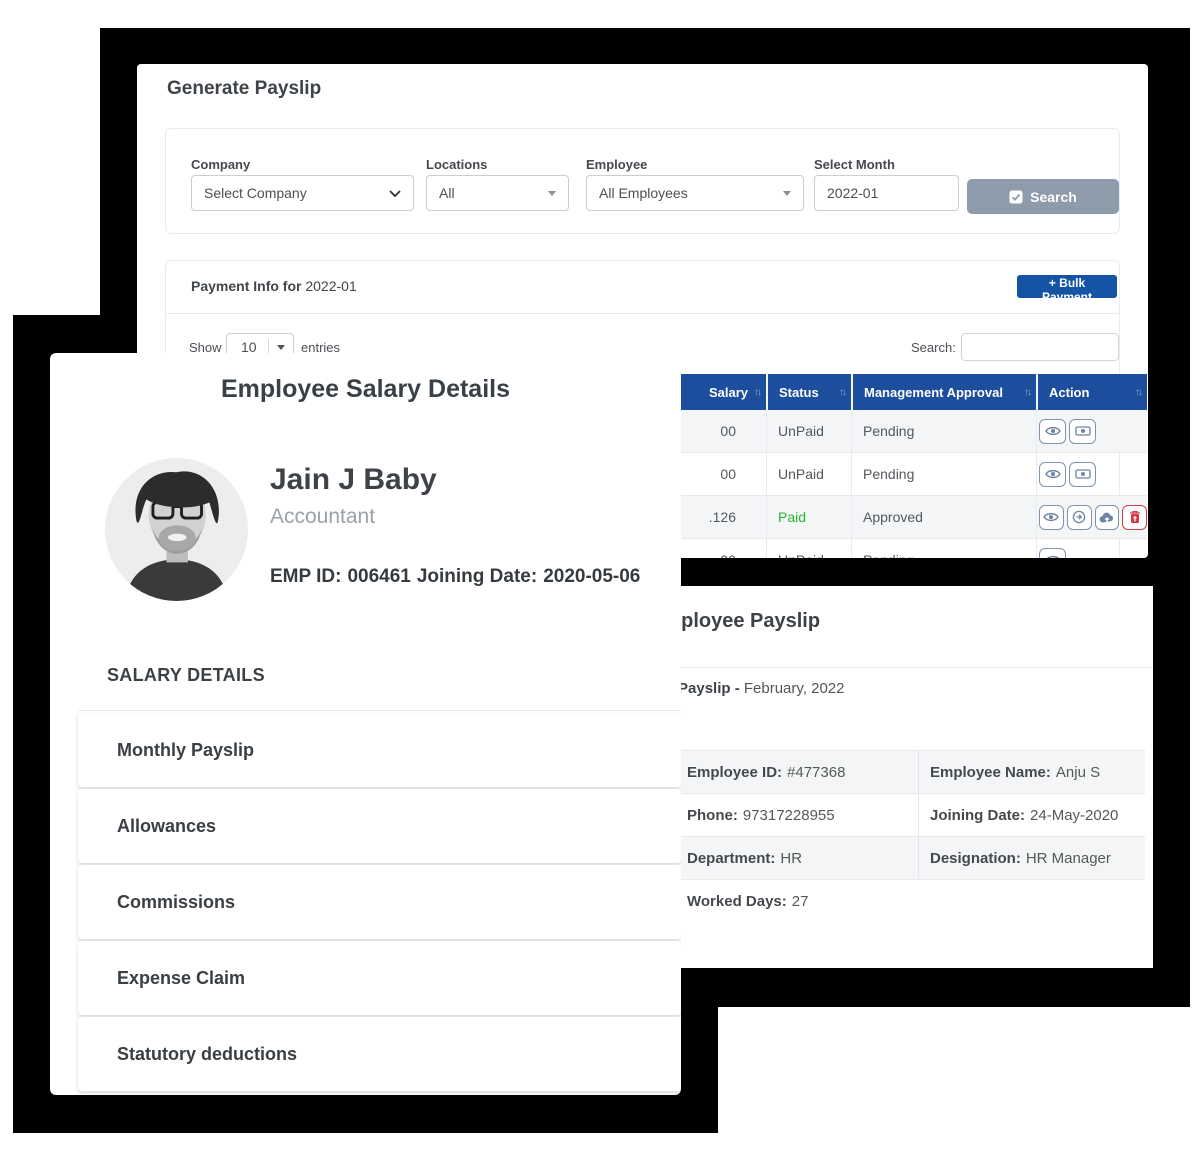 This screenshot has width=1200, height=1153. What do you see at coordinates (176, 529) in the screenshot?
I see `employee-avatar` at bounding box center [176, 529].